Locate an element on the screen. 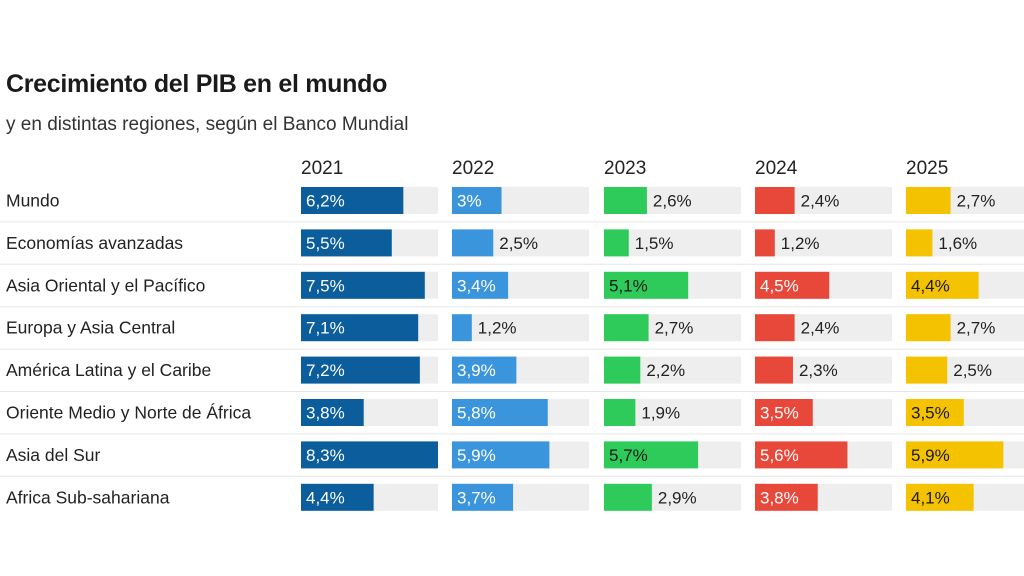  value-label: 2,3% is located at coordinates (818, 370).